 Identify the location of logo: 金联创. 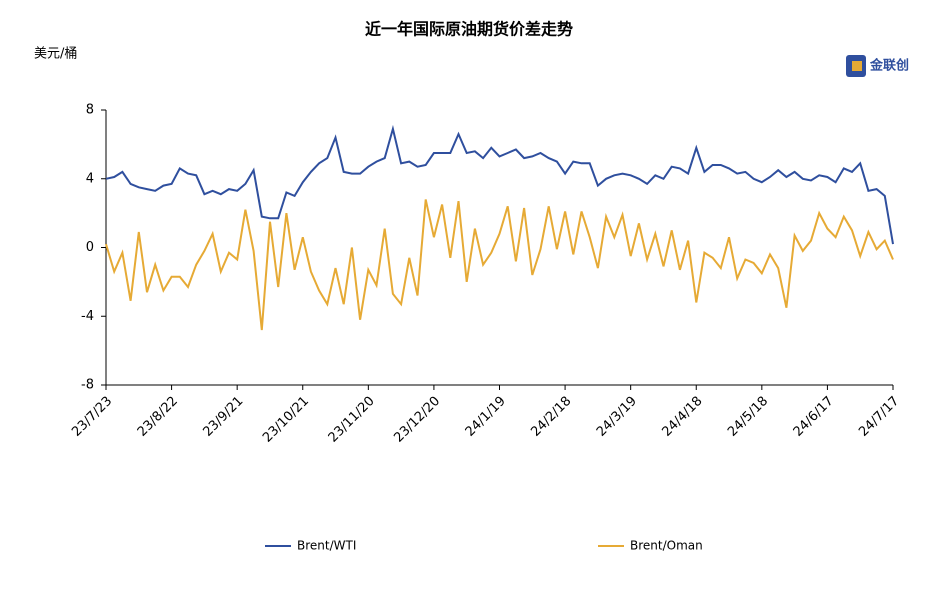
(877, 66).